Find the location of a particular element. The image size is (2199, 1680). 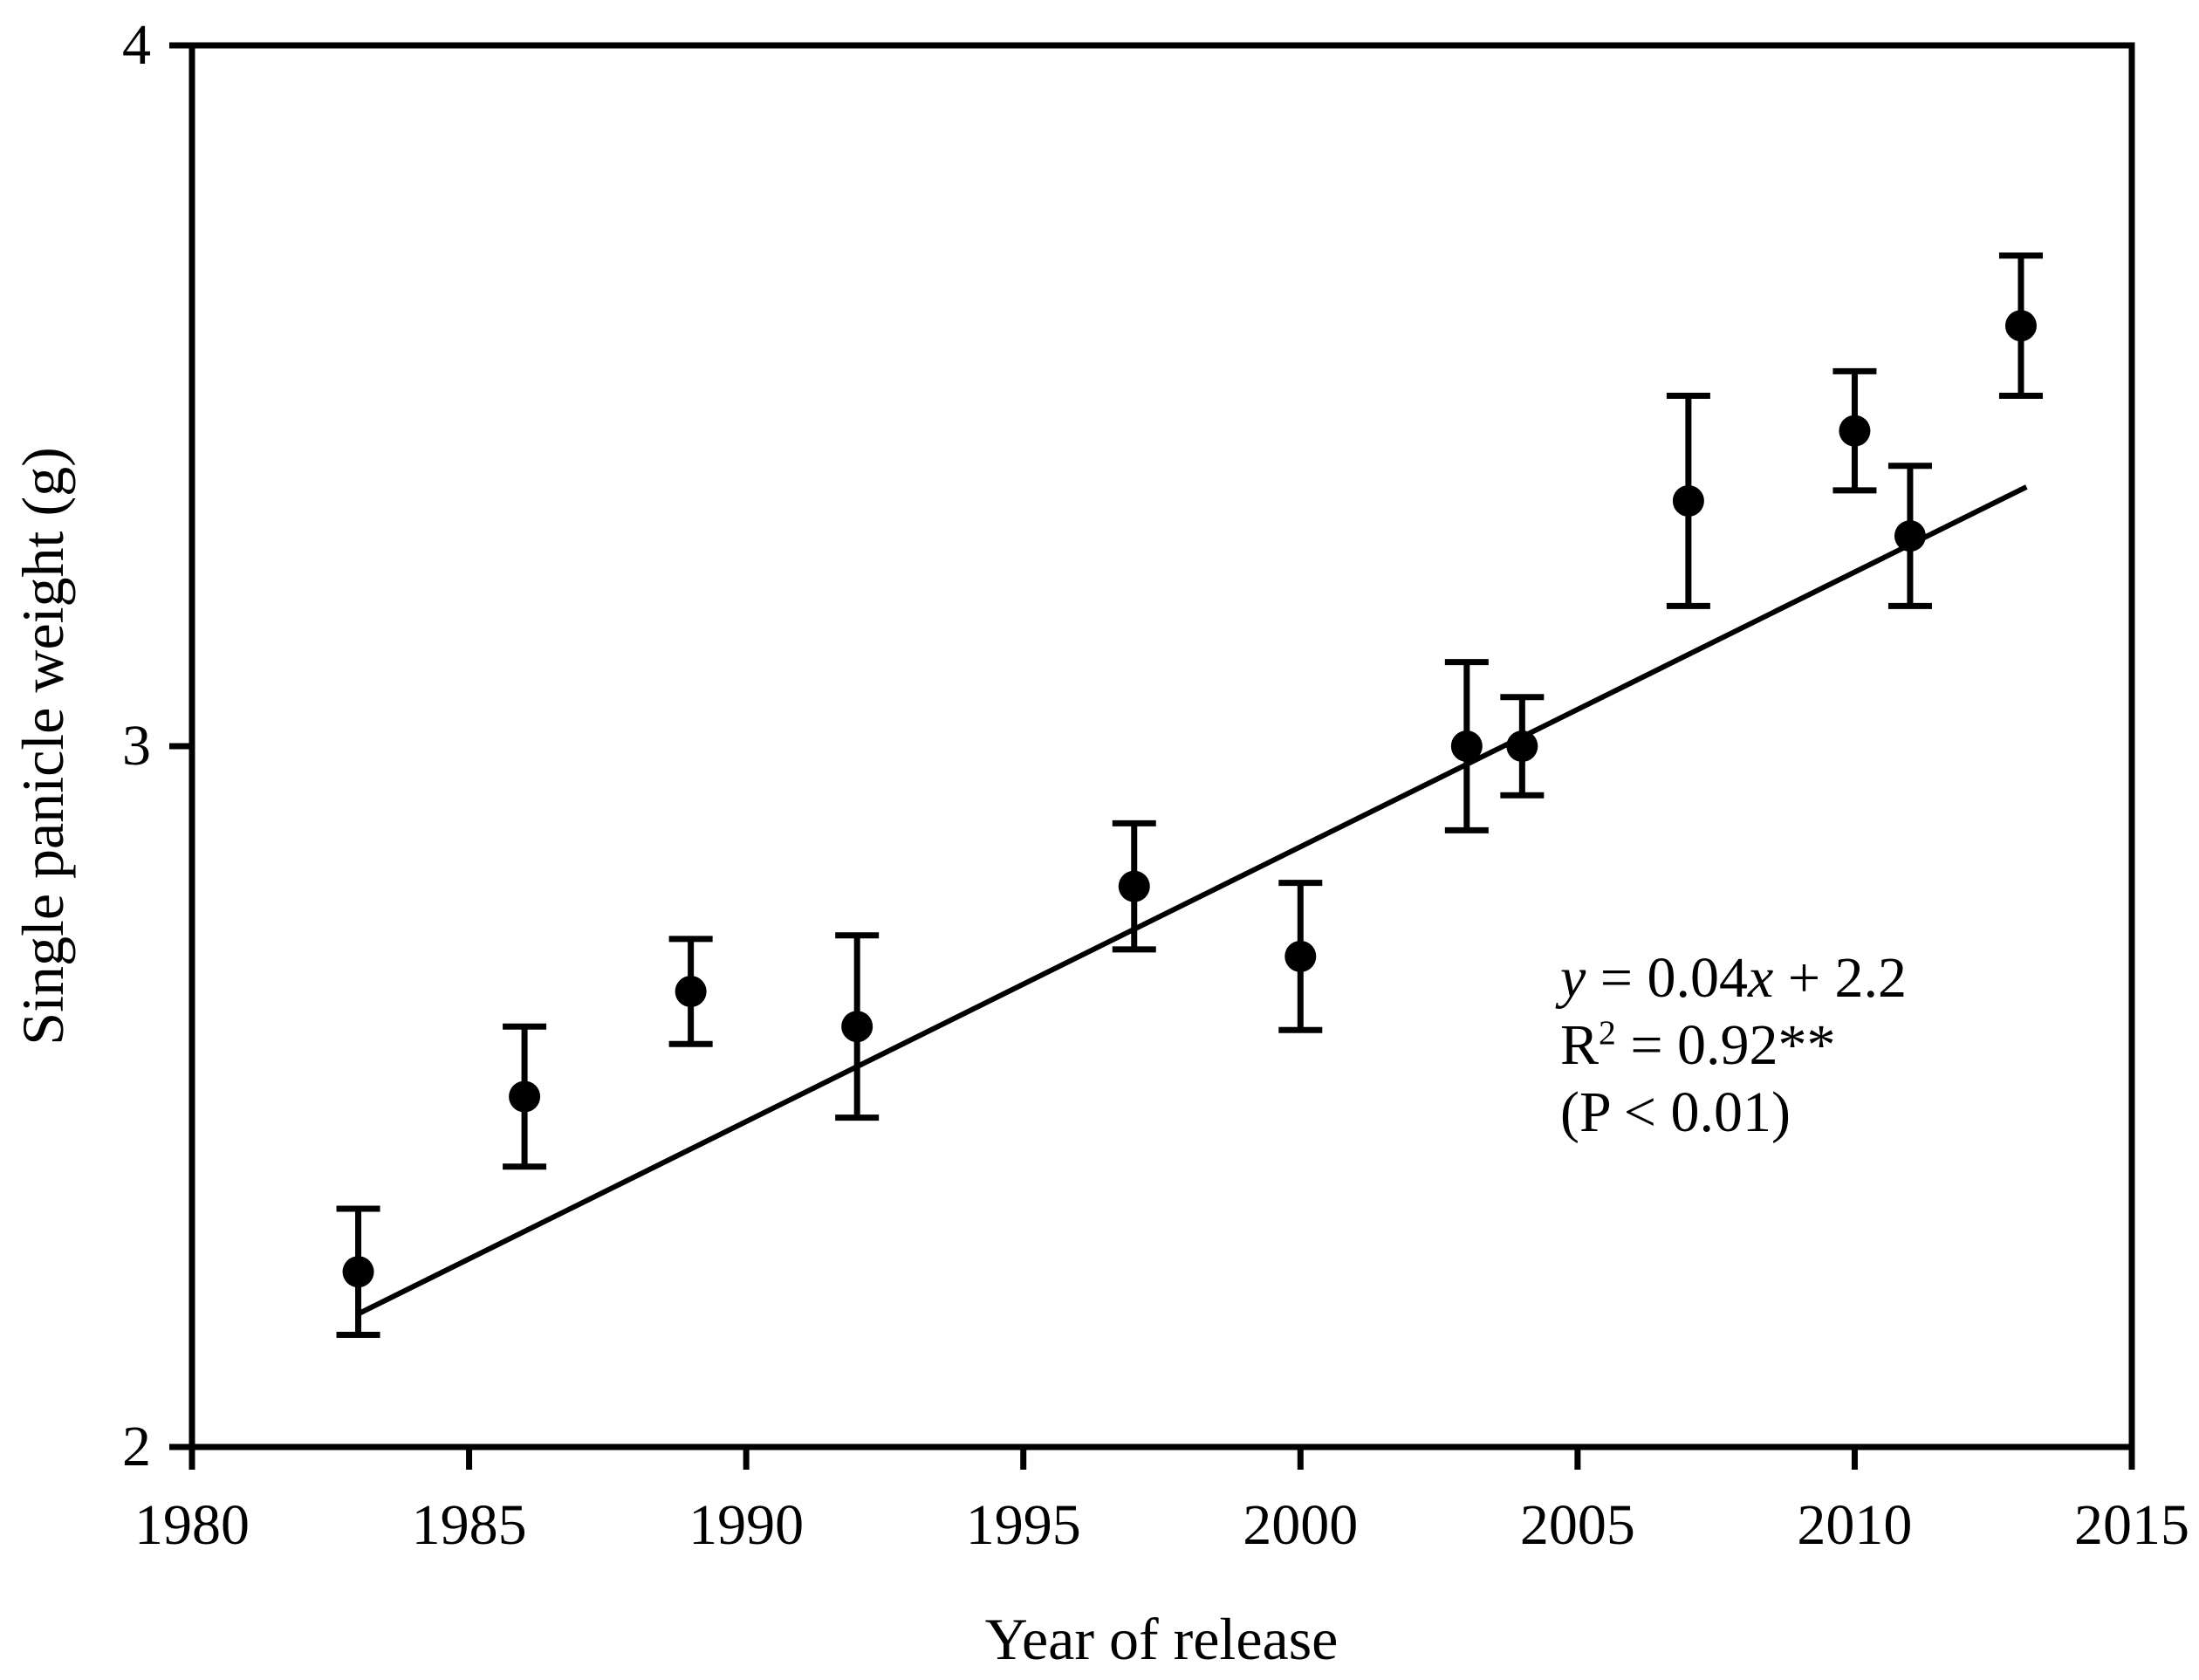

r-squared-label: R2 = 0.92** is located at coordinates (1733, 1045).